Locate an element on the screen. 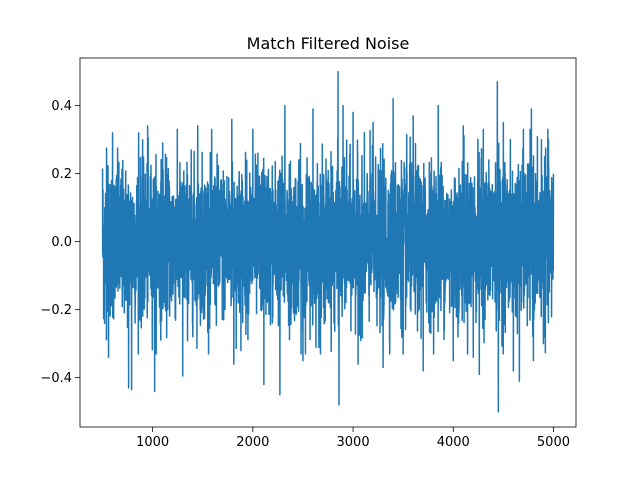 The image size is (640, 480). x-tick-label: 3000 is located at coordinates (353, 442).